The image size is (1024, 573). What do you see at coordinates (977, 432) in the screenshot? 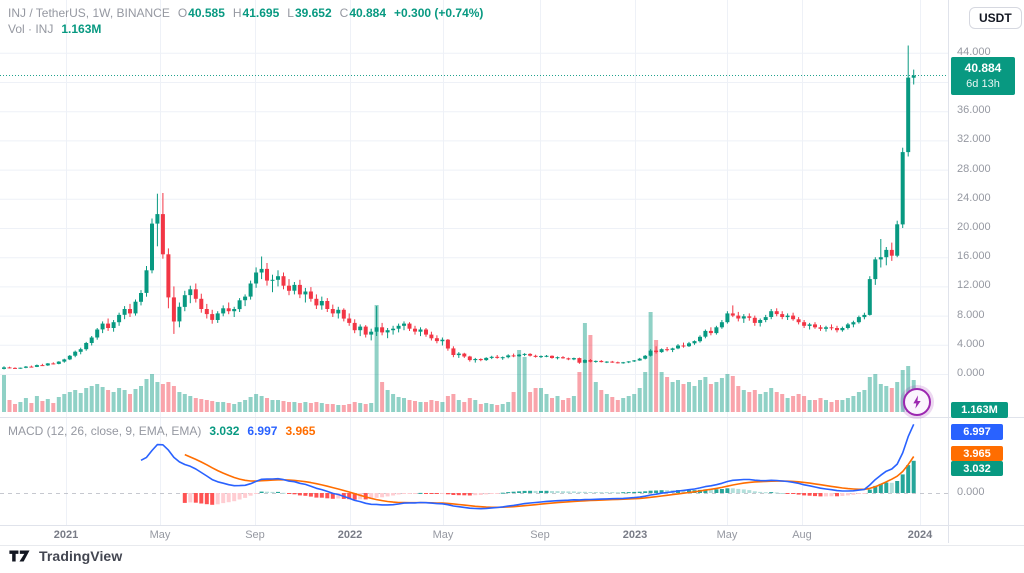
I see `macd-line-badge: 6.997` at bounding box center [977, 432].